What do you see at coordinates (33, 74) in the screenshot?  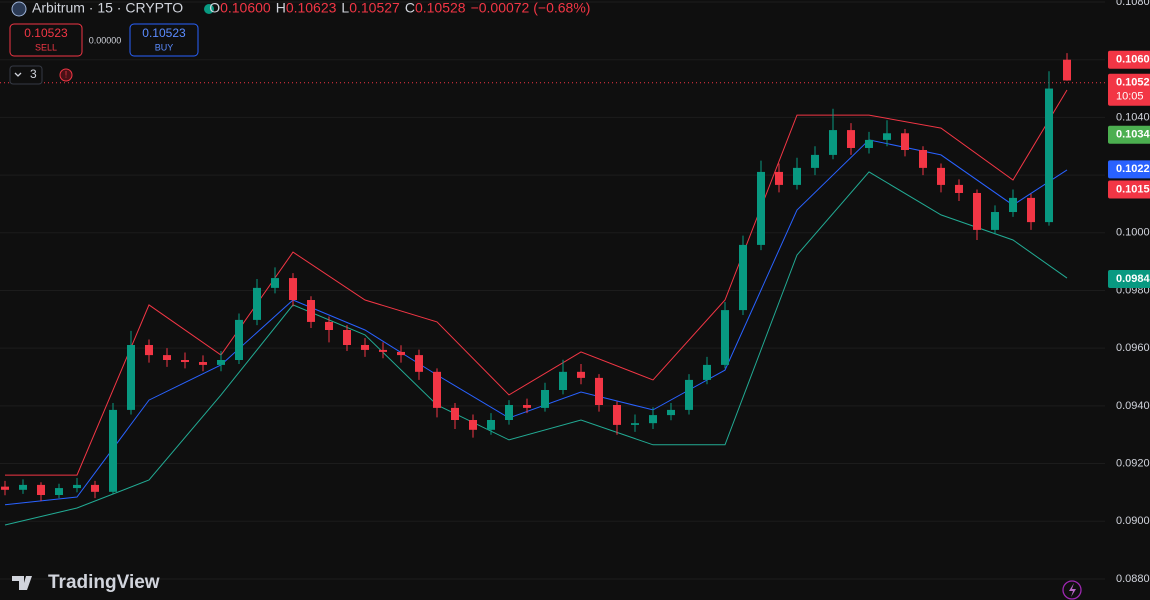 I see `indicators-count: 3` at bounding box center [33, 74].